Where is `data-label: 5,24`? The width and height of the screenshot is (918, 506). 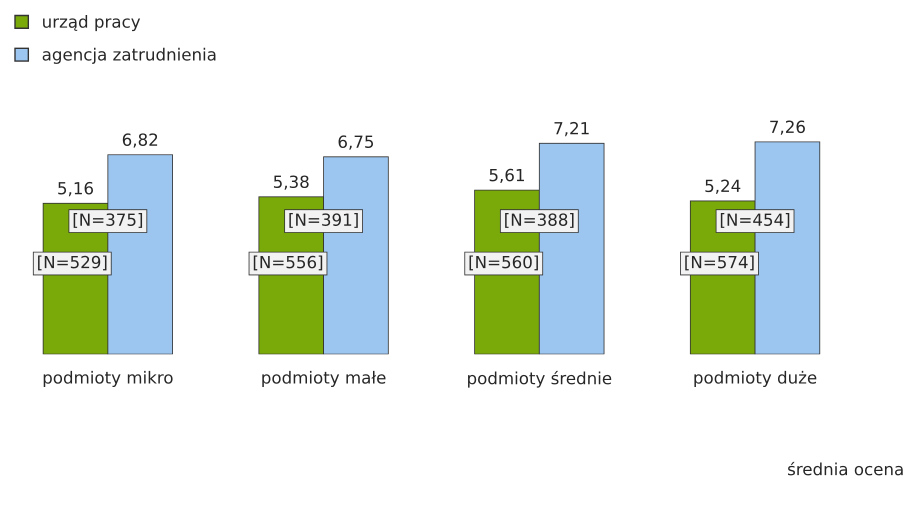 data-label: 5,24 is located at coordinates (722, 187).